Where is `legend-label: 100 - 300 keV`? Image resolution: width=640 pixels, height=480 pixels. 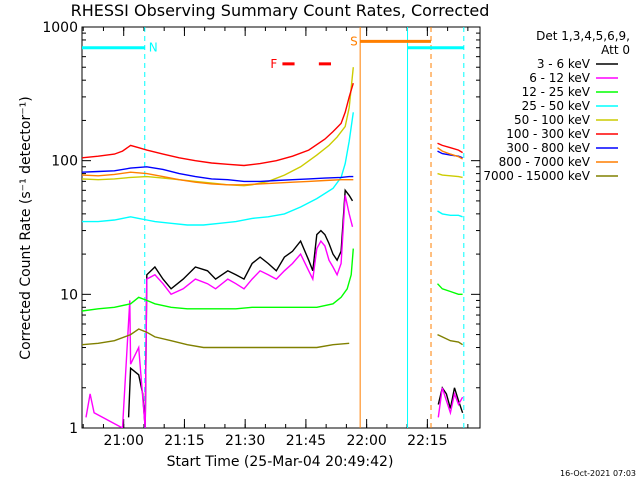 legend-label: 100 - 300 keV is located at coordinates (548, 134).